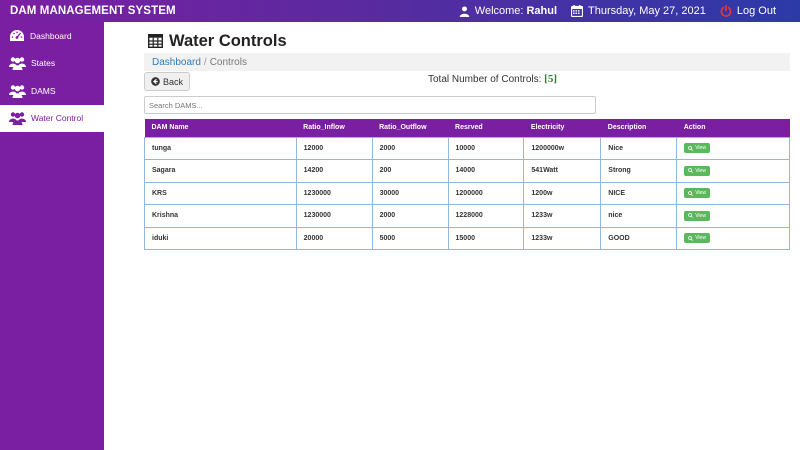  I want to click on dam-name-cell: Sagara, so click(220, 171).